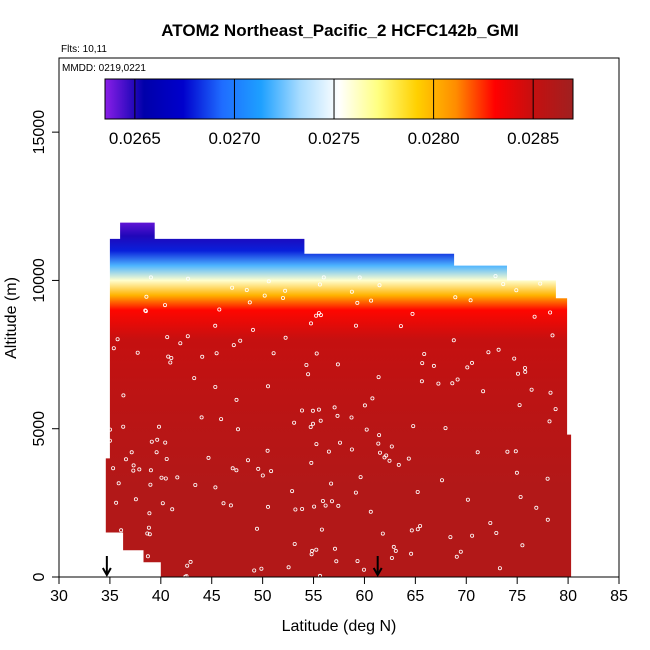 The width and height of the screenshot is (650, 650). I want to click on colorbar-tick-label: 0.0275, so click(334, 138).